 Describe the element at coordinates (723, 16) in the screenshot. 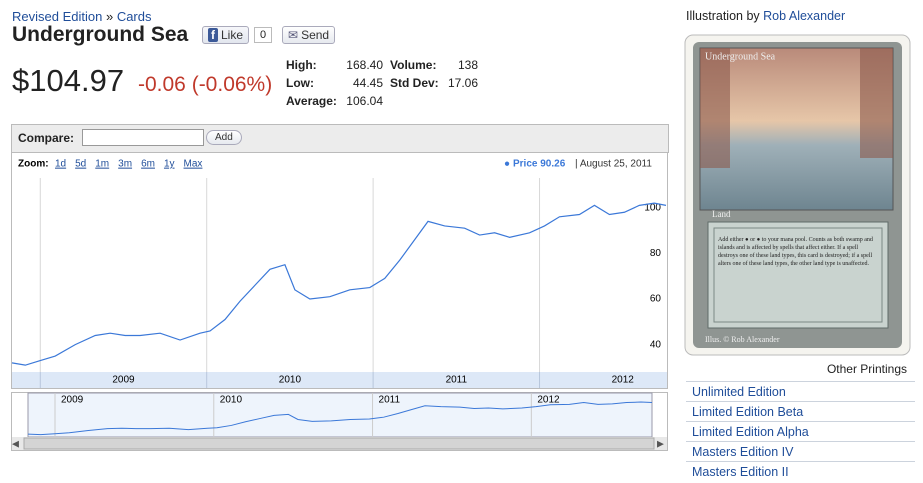

I see `illustration-label: Illustration by` at that location.